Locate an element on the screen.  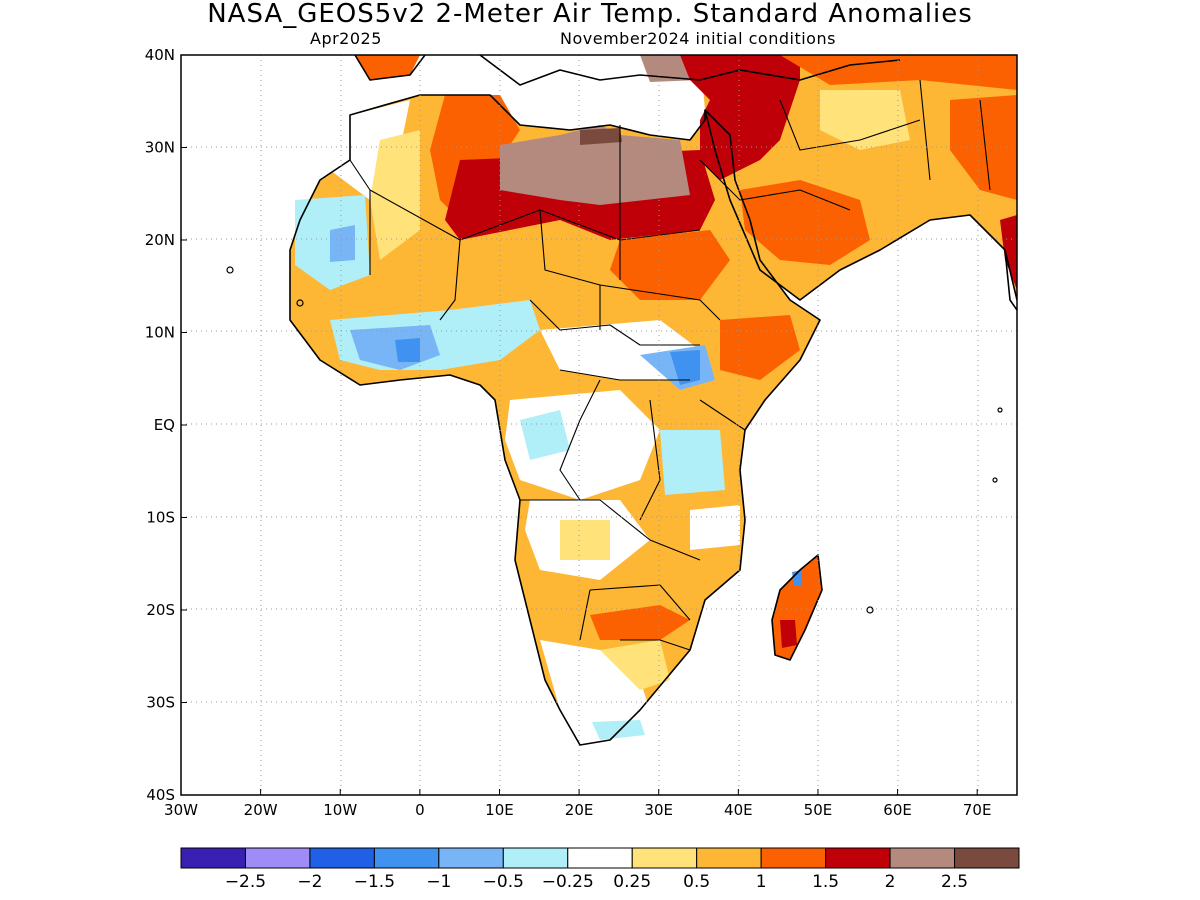
lat-tick-label: 10S is located at coordinates (160, 518).